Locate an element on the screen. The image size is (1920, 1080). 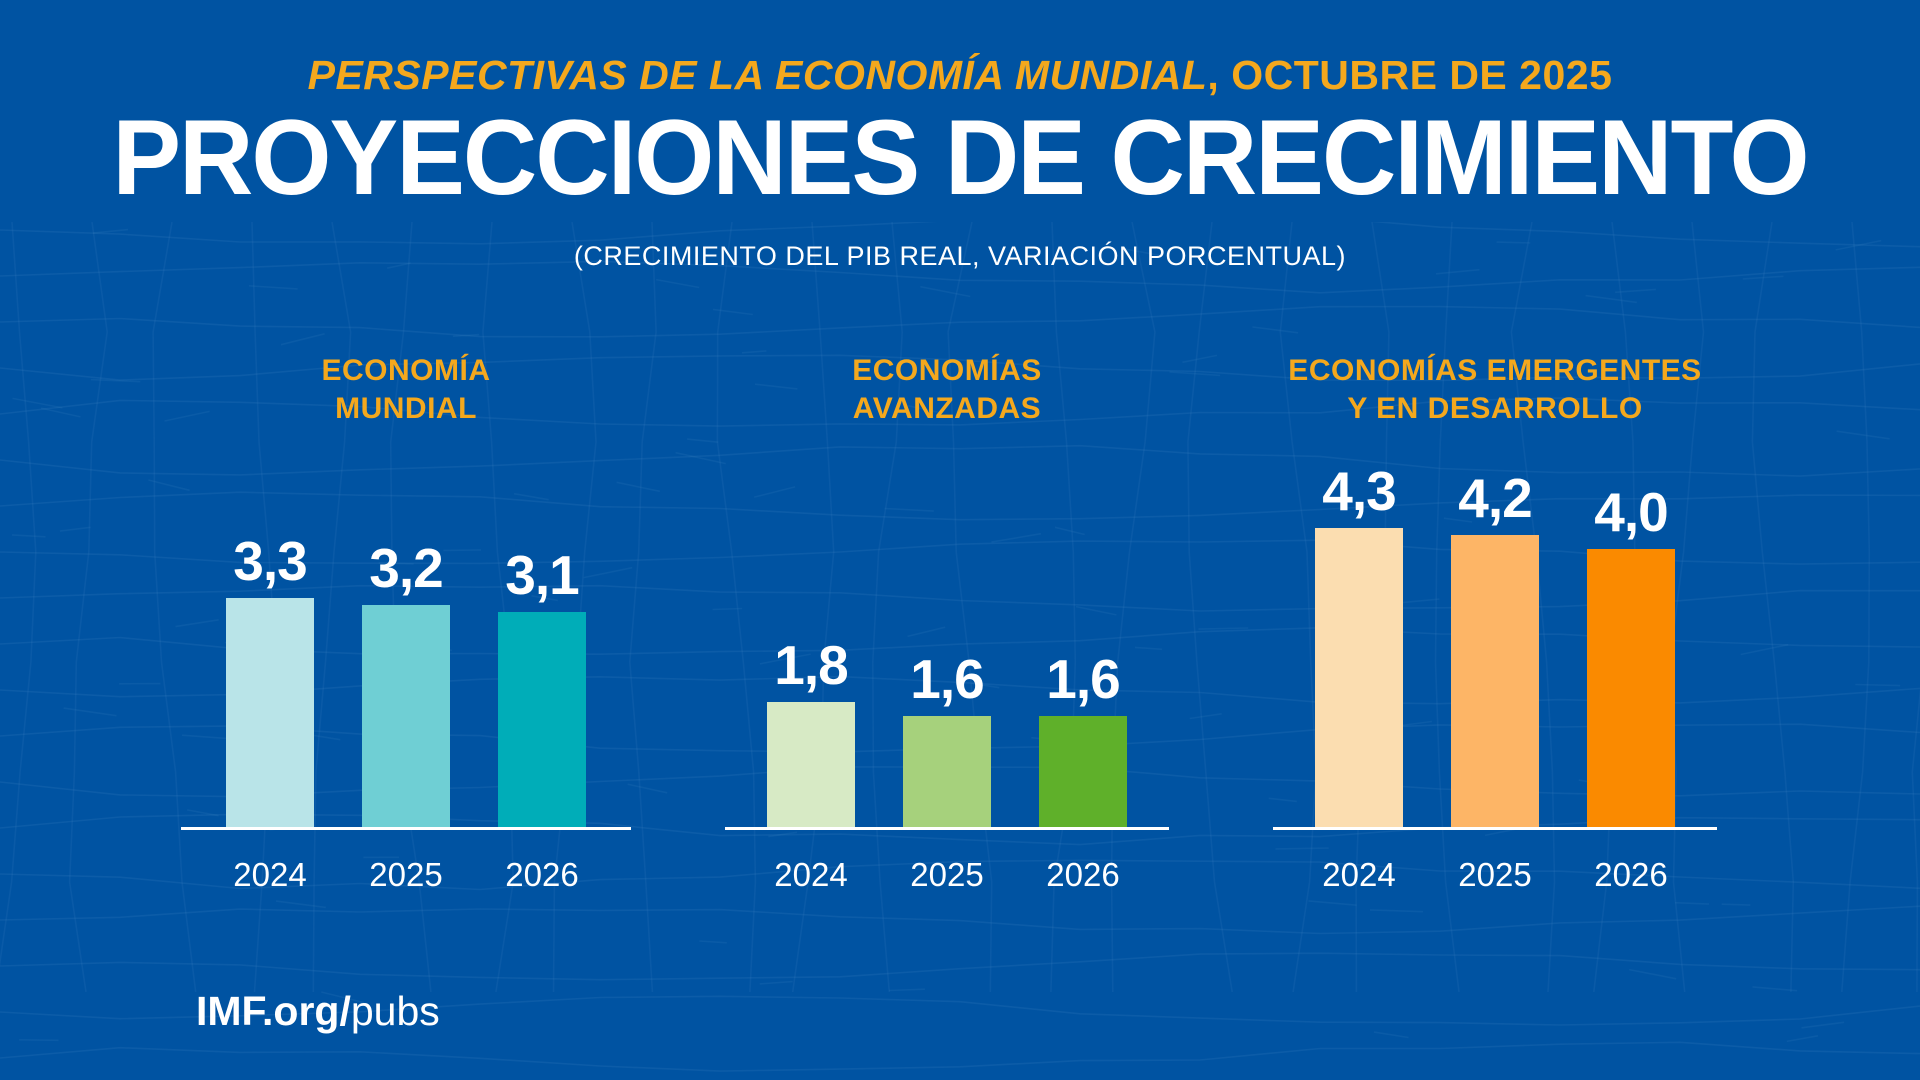
bars-container: 3,3 3,2 3,1 is located at coordinates (406, 589).